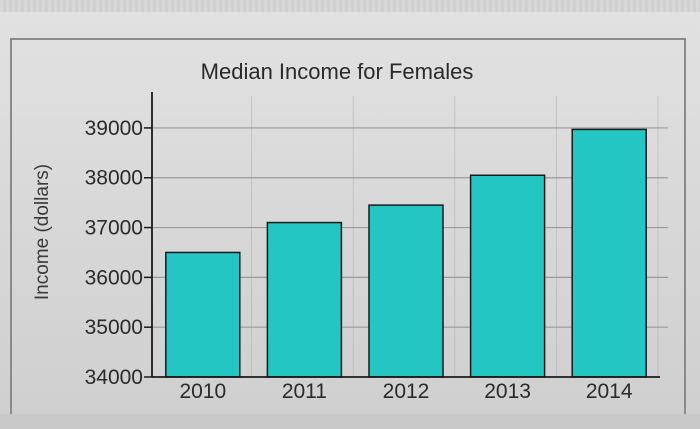 Image resolution: width=700 pixels, height=429 pixels. Describe the element at coordinates (304, 299) in the screenshot. I see `bar-2011` at that location.